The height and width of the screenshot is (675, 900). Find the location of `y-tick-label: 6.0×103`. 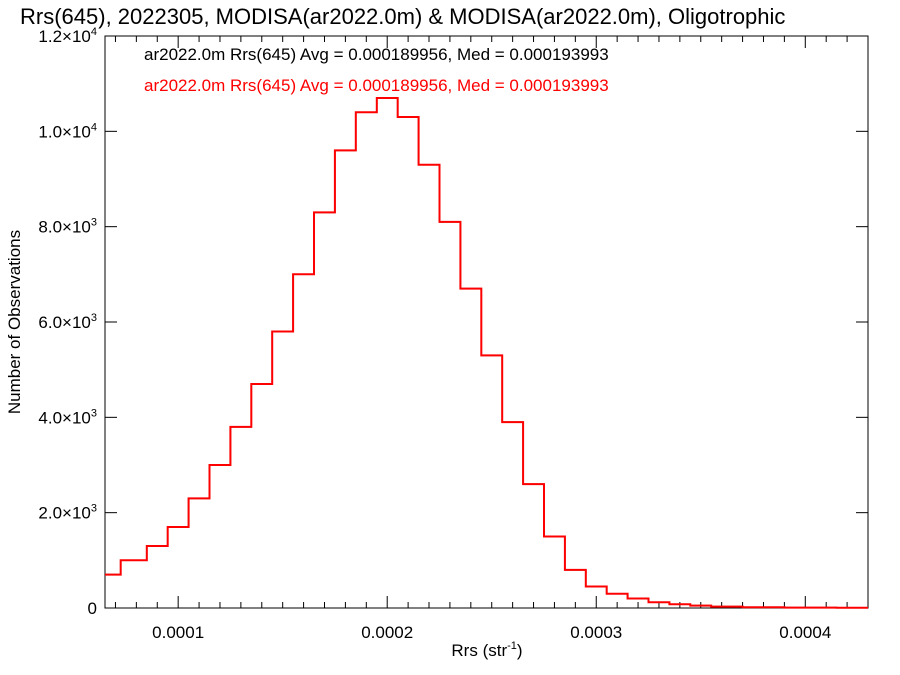

y-tick-label: 6.0×103 is located at coordinates (67, 322).